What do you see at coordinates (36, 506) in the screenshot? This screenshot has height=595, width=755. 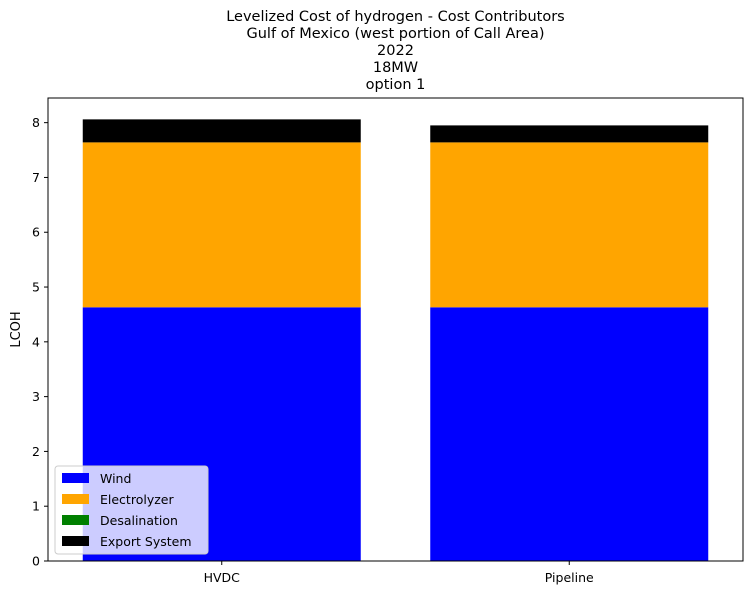 I see `y-tick-label: 1` at bounding box center [36, 506].